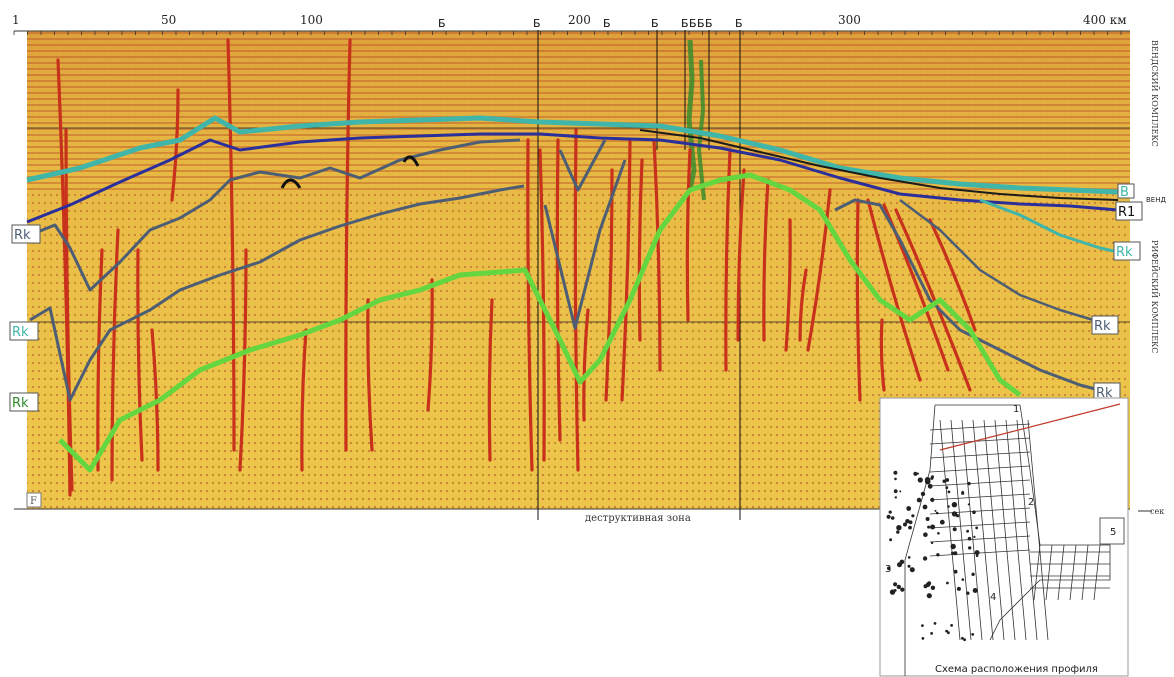 Image resolution: width=1174 pixels, height=677 pixels. What do you see at coordinates (849, 20) in the screenshot?
I see `tick-label-300: 300` at bounding box center [849, 20].